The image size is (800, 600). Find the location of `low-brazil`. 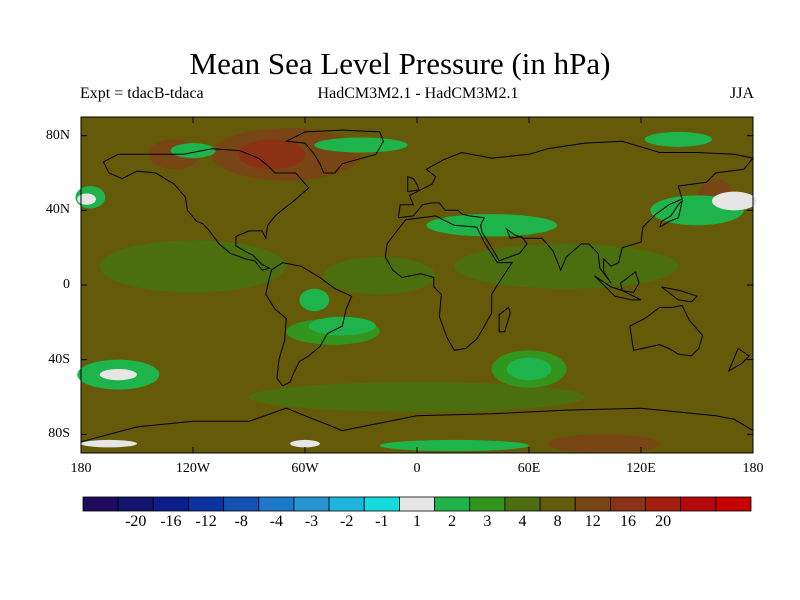

low-brazil is located at coordinates (314, 300).